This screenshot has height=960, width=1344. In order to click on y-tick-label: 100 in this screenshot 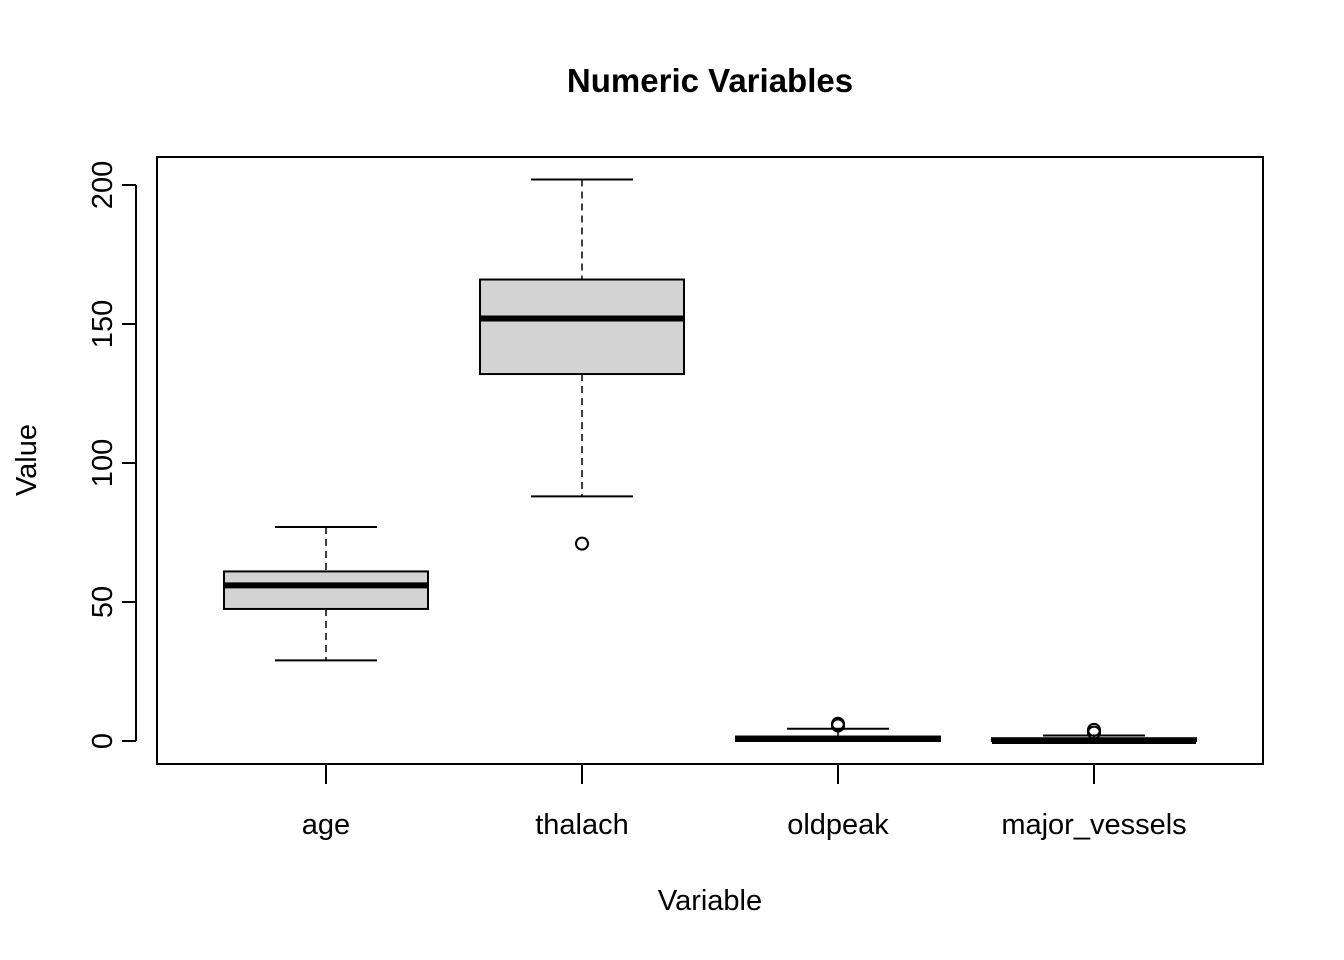, I will do `click(103, 463)`.